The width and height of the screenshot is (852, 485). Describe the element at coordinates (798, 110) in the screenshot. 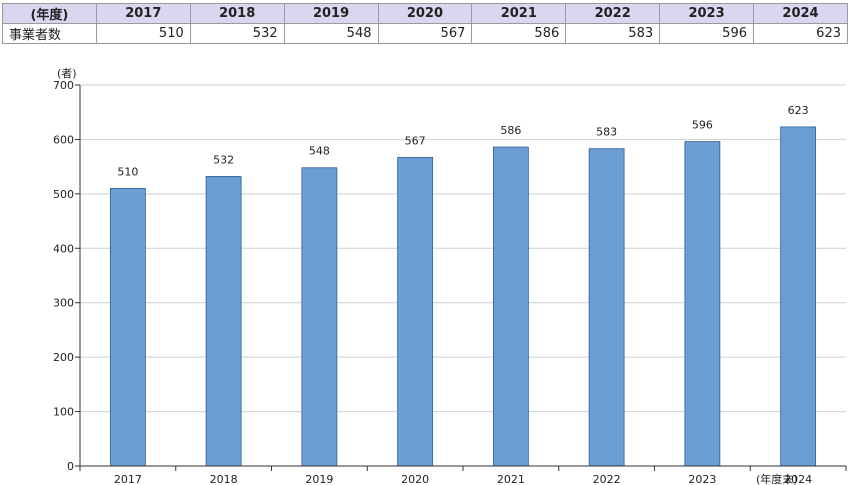

I see `data-label: 623` at that location.